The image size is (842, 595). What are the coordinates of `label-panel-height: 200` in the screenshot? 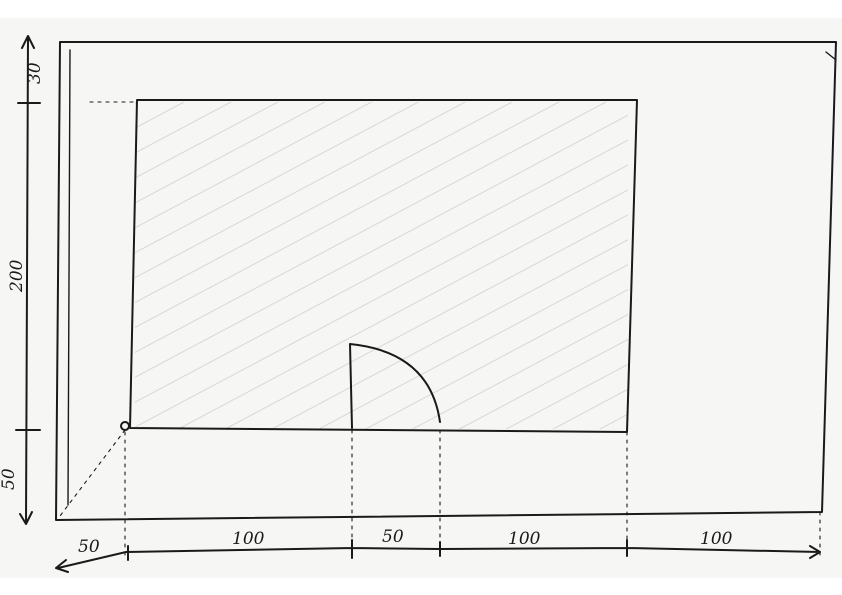 It's located at (17, 276).